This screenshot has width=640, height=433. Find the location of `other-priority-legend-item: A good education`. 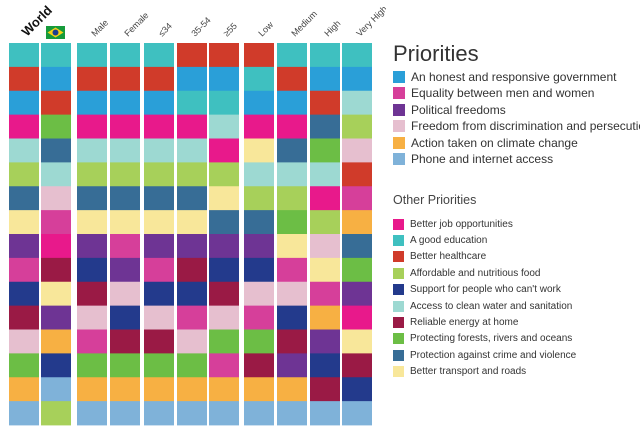

other-priority-legend-item: A good education is located at coordinates (440, 240).